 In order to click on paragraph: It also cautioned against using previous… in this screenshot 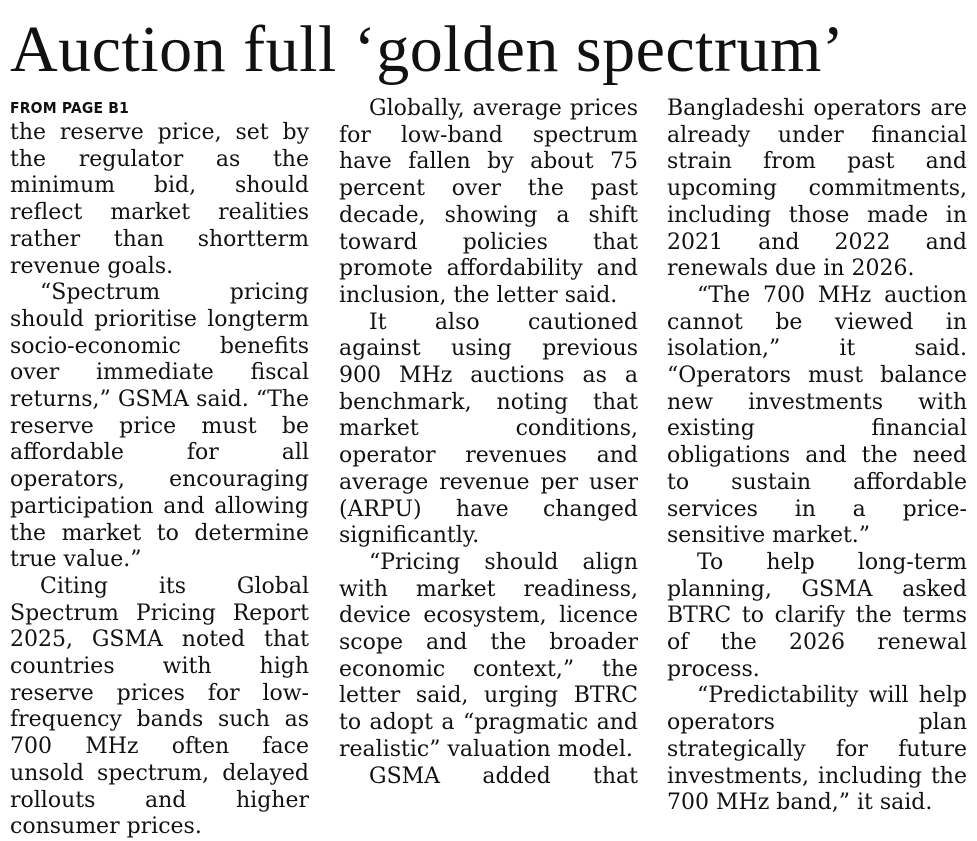, I will do `click(488, 429)`.